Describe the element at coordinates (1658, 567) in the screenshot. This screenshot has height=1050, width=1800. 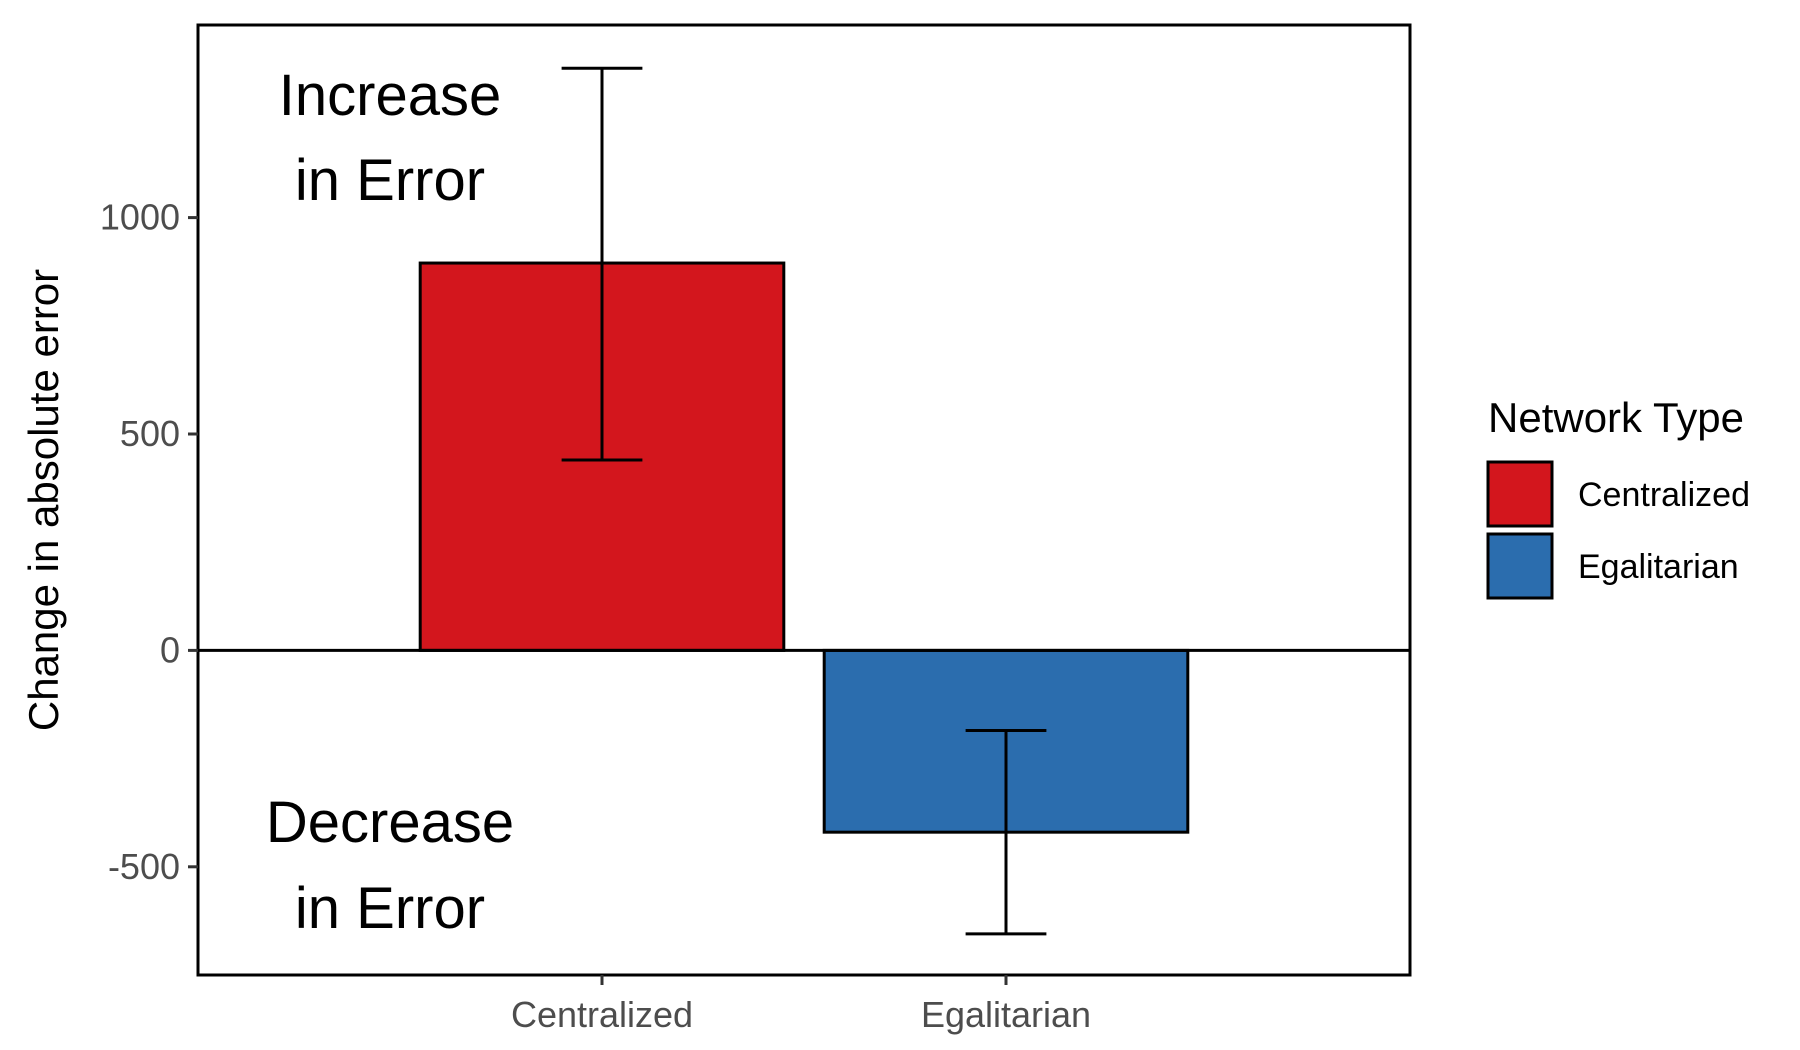
I see `legend-label: Egalitarian` at that location.